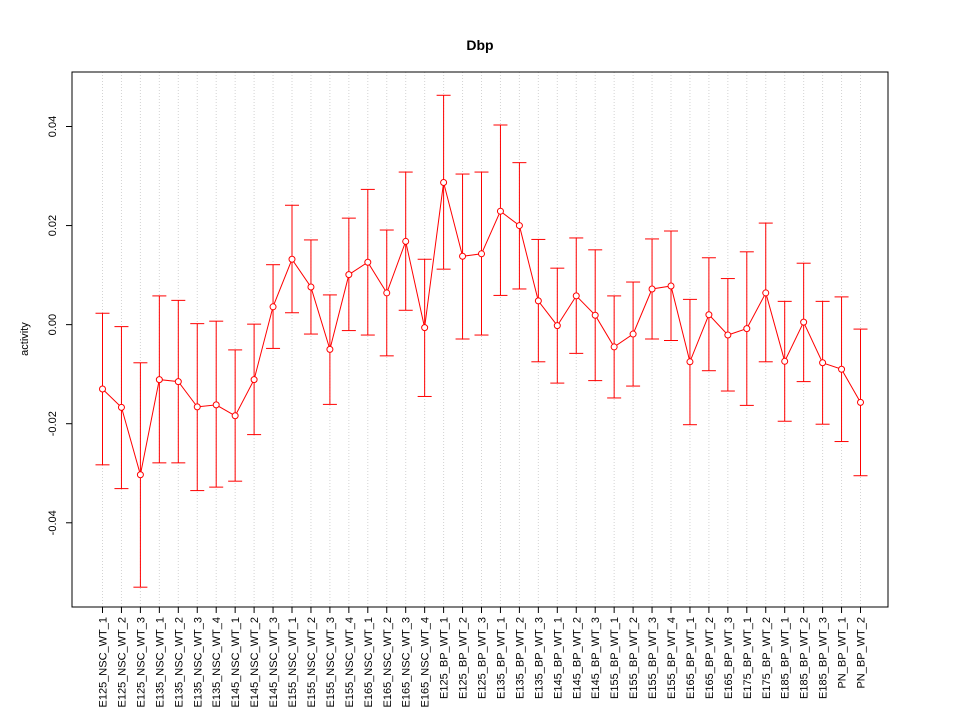  Describe the element at coordinates (501, 658) in the screenshot. I see `x-tick-label: E135_BP_WT_1` at that location.